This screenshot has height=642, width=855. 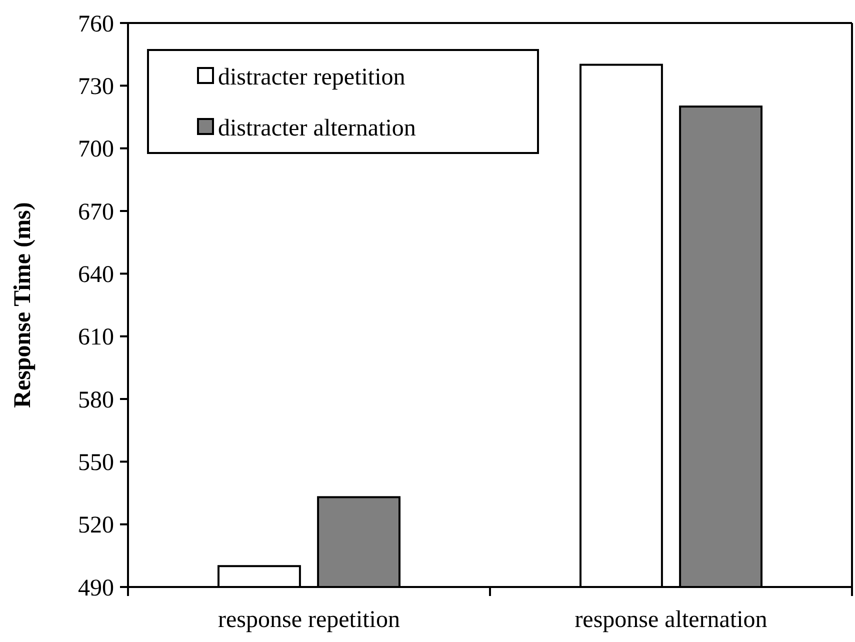 I want to click on y-tick-label: 670, so click(x=96, y=212).